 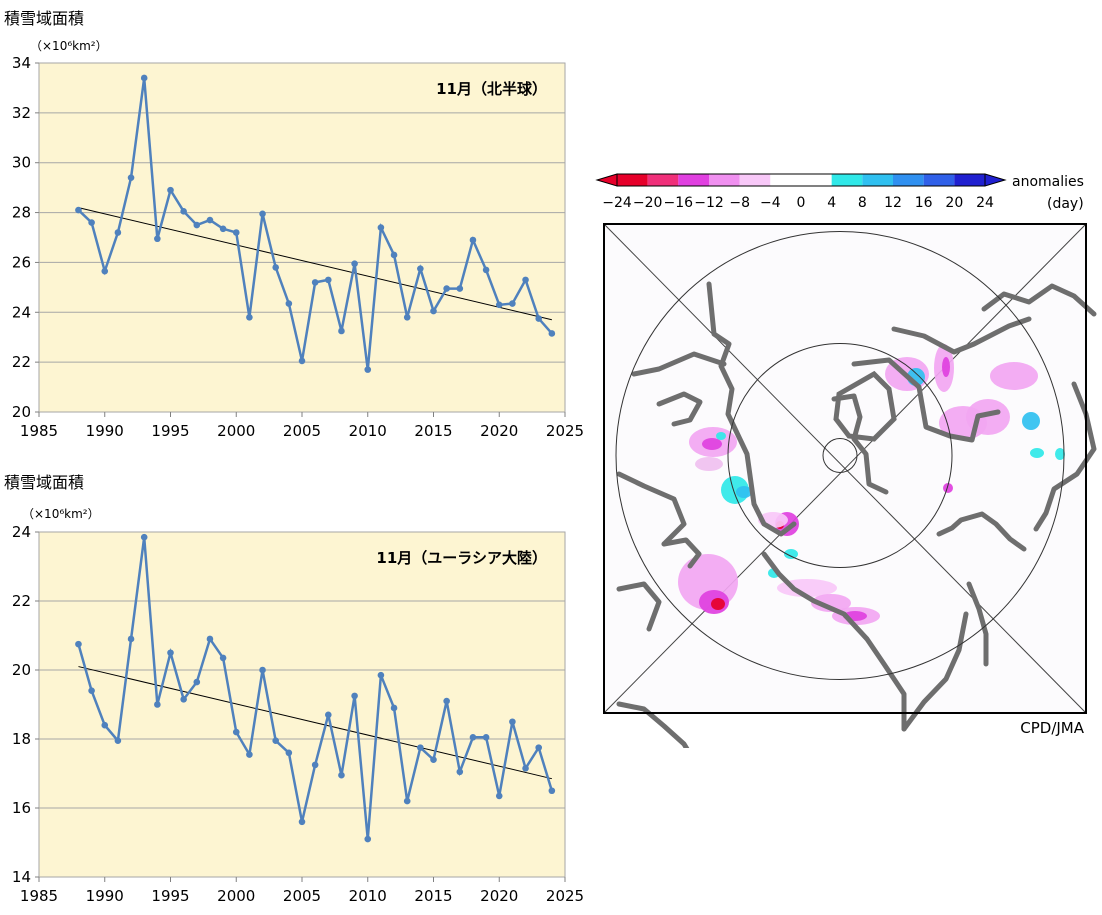 What do you see at coordinates (648, 203) in the screenshot?
I see `colorbar-tick-label: −20` at bounding box center [648, 203].